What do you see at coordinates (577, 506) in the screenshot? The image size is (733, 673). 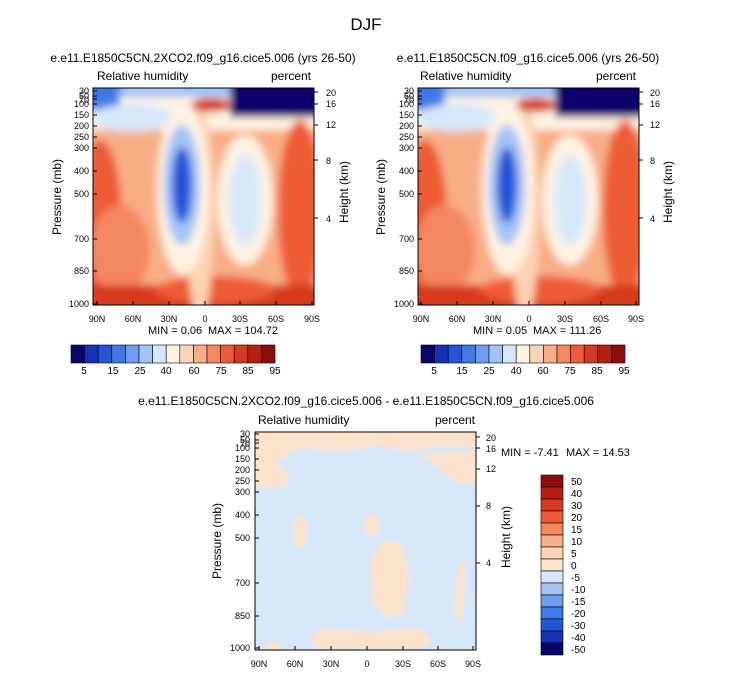 I see `colorbar-label: 30` at bounding box center [577, 506].